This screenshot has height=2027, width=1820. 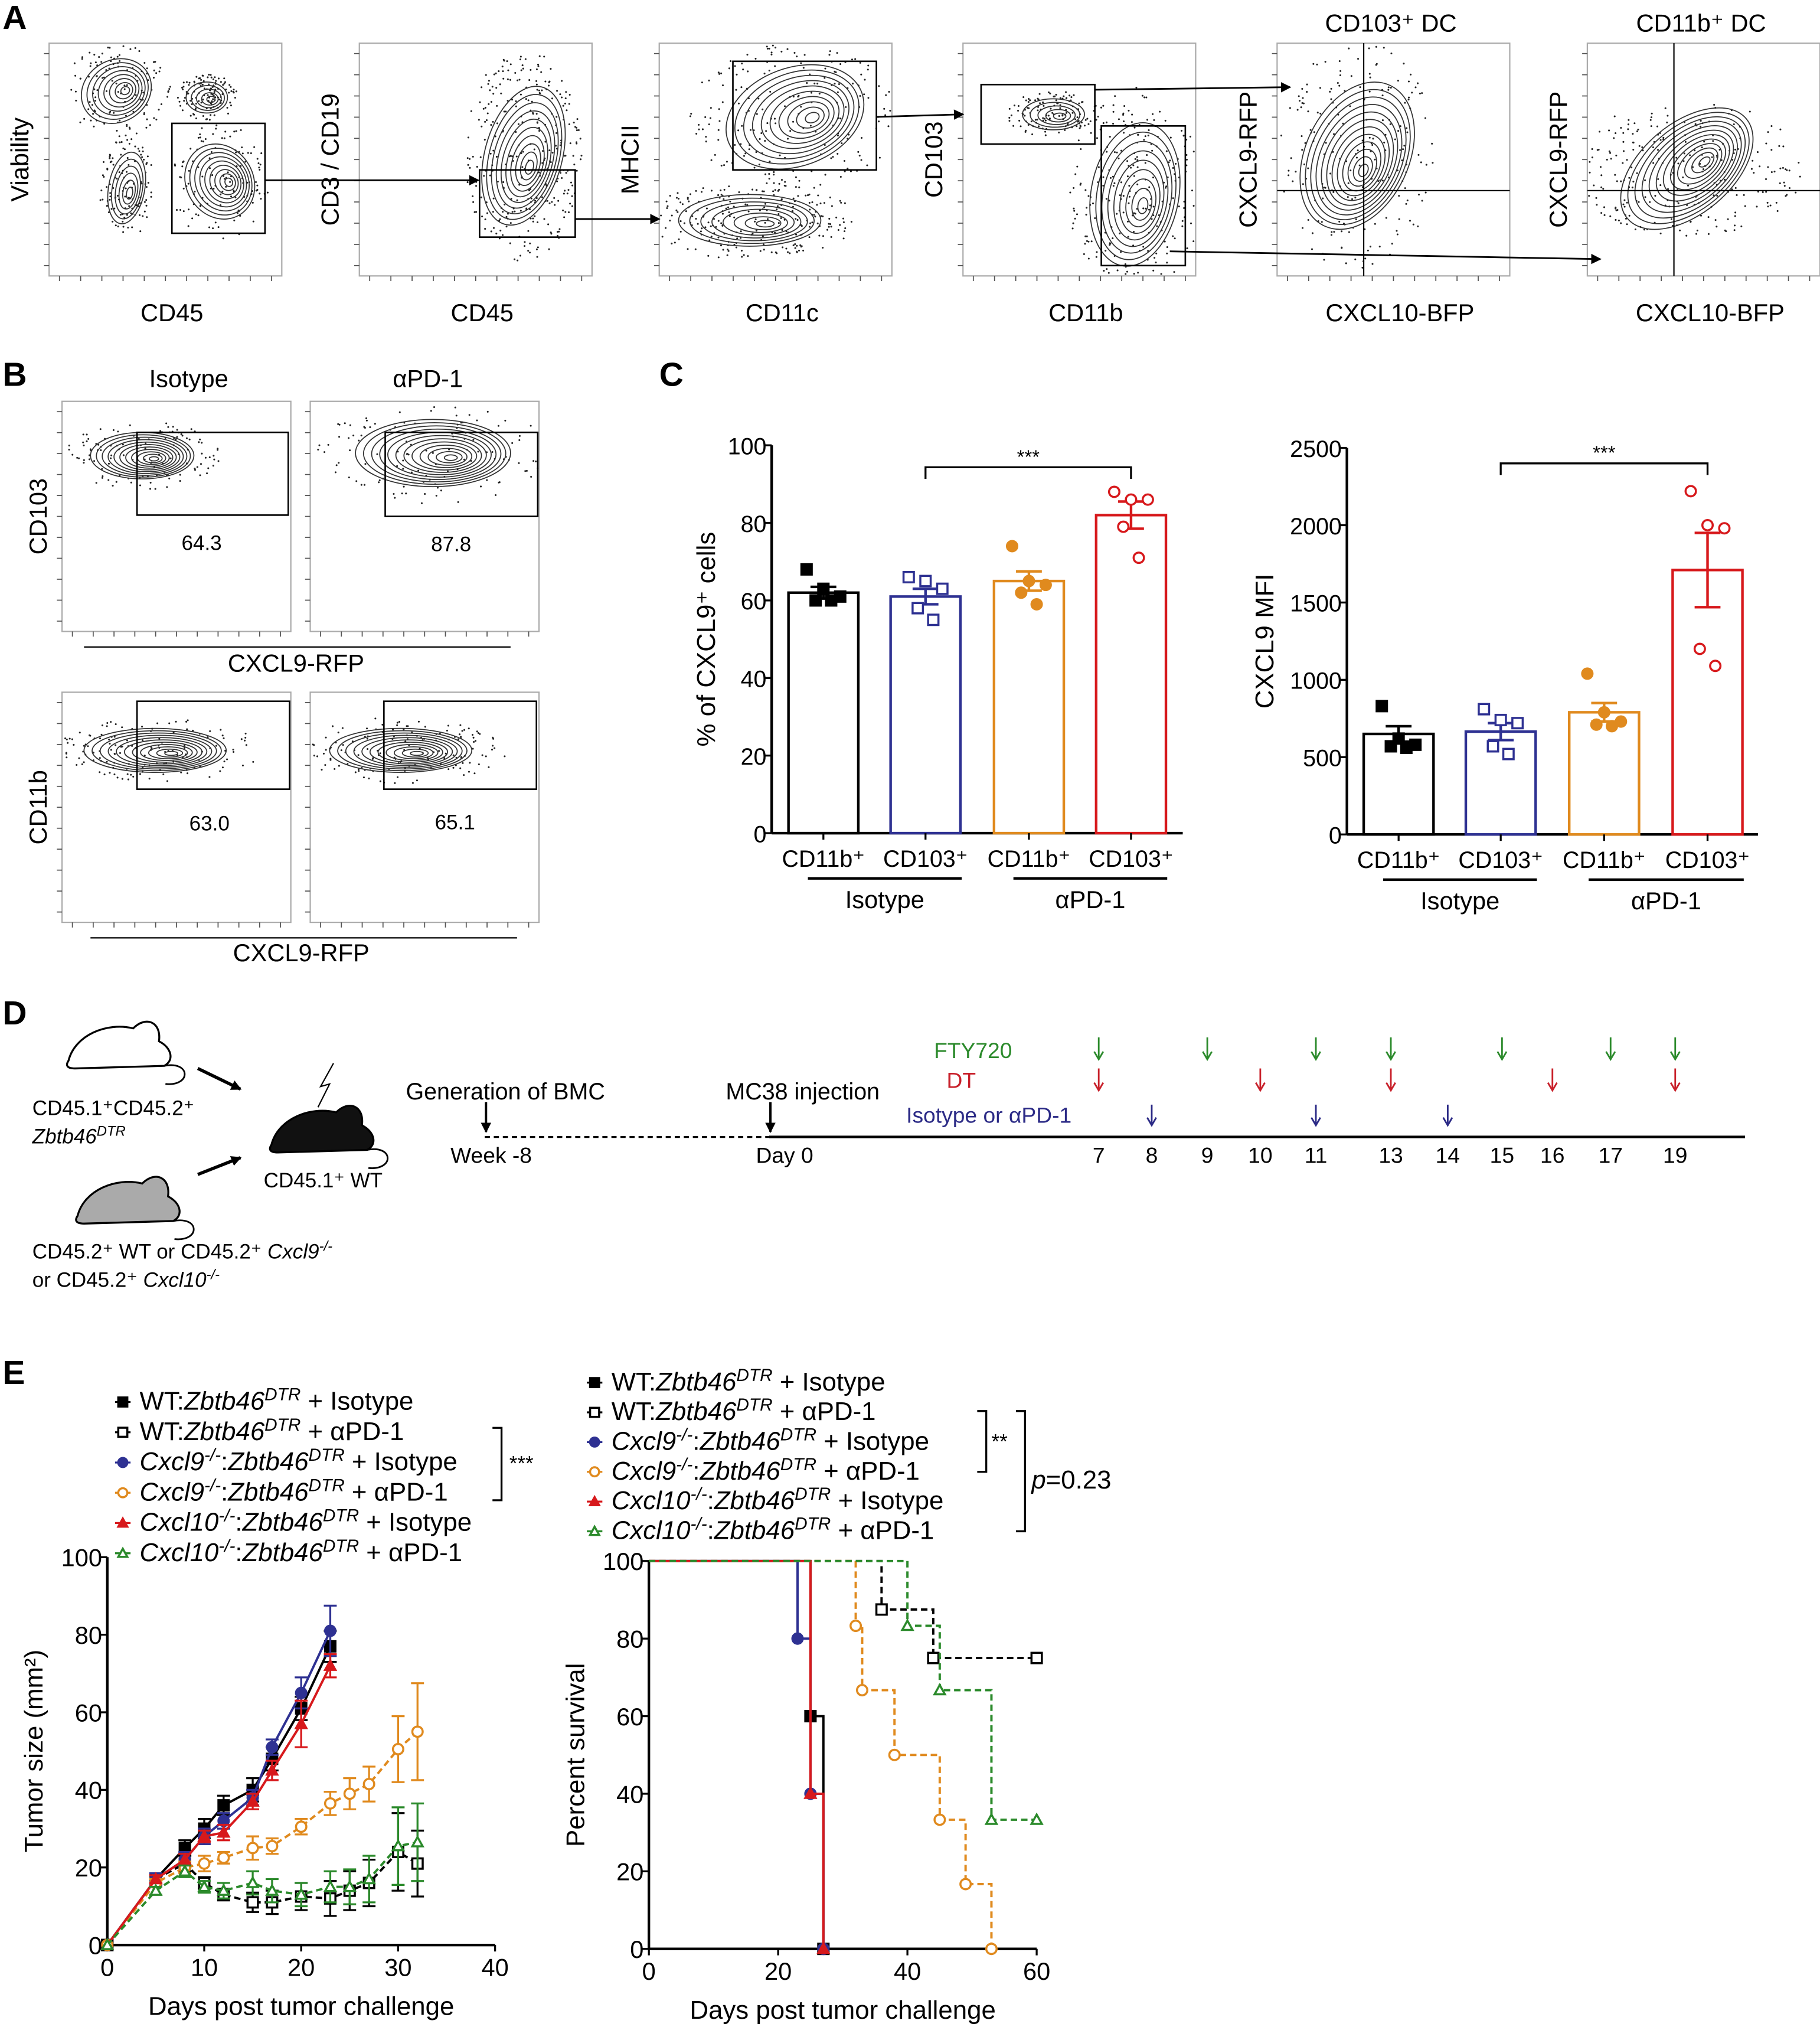 I want to click on donor2-label-line2-part: Cxcl10, so click(x=175, y=1281).